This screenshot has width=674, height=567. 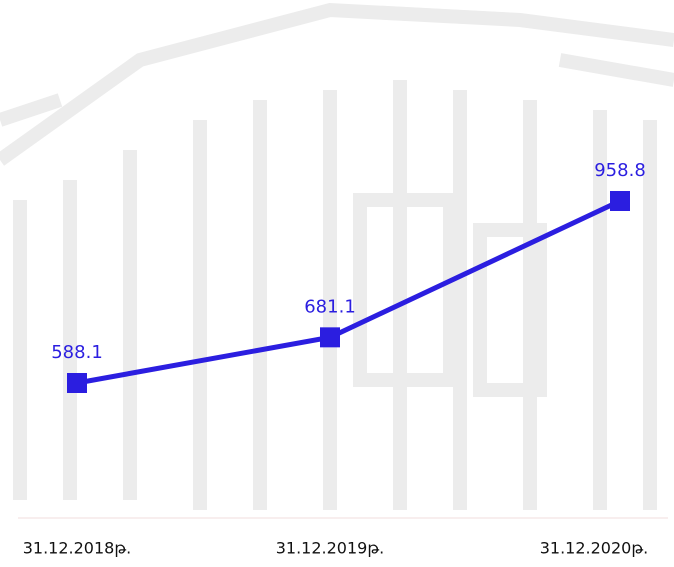 What do you see at coordinates (594, 548) in the screenshot?
I see `x-tick-label: 31.12.2020թ.` at bounding box center [594, 548].